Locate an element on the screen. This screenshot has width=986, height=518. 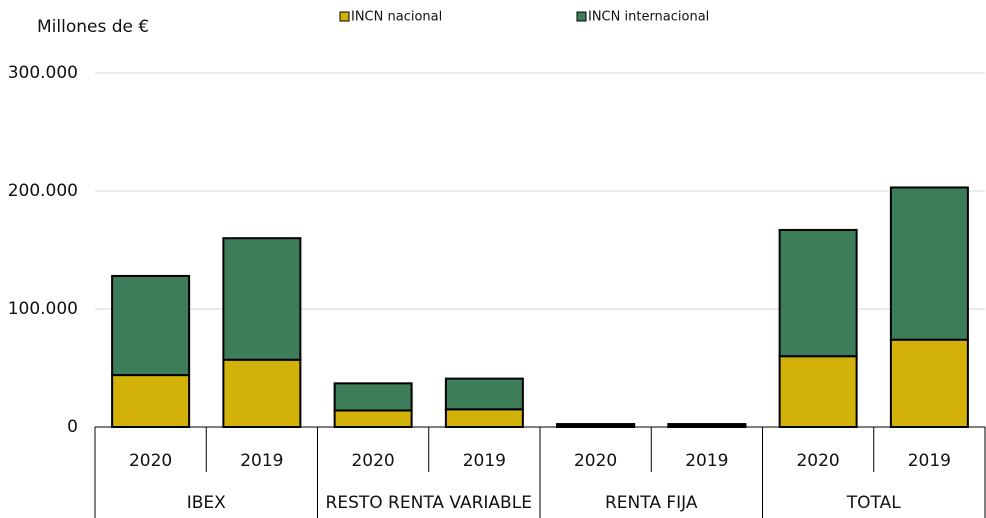
y-tick-label: 100.000 is located at coordinates (43, 309).